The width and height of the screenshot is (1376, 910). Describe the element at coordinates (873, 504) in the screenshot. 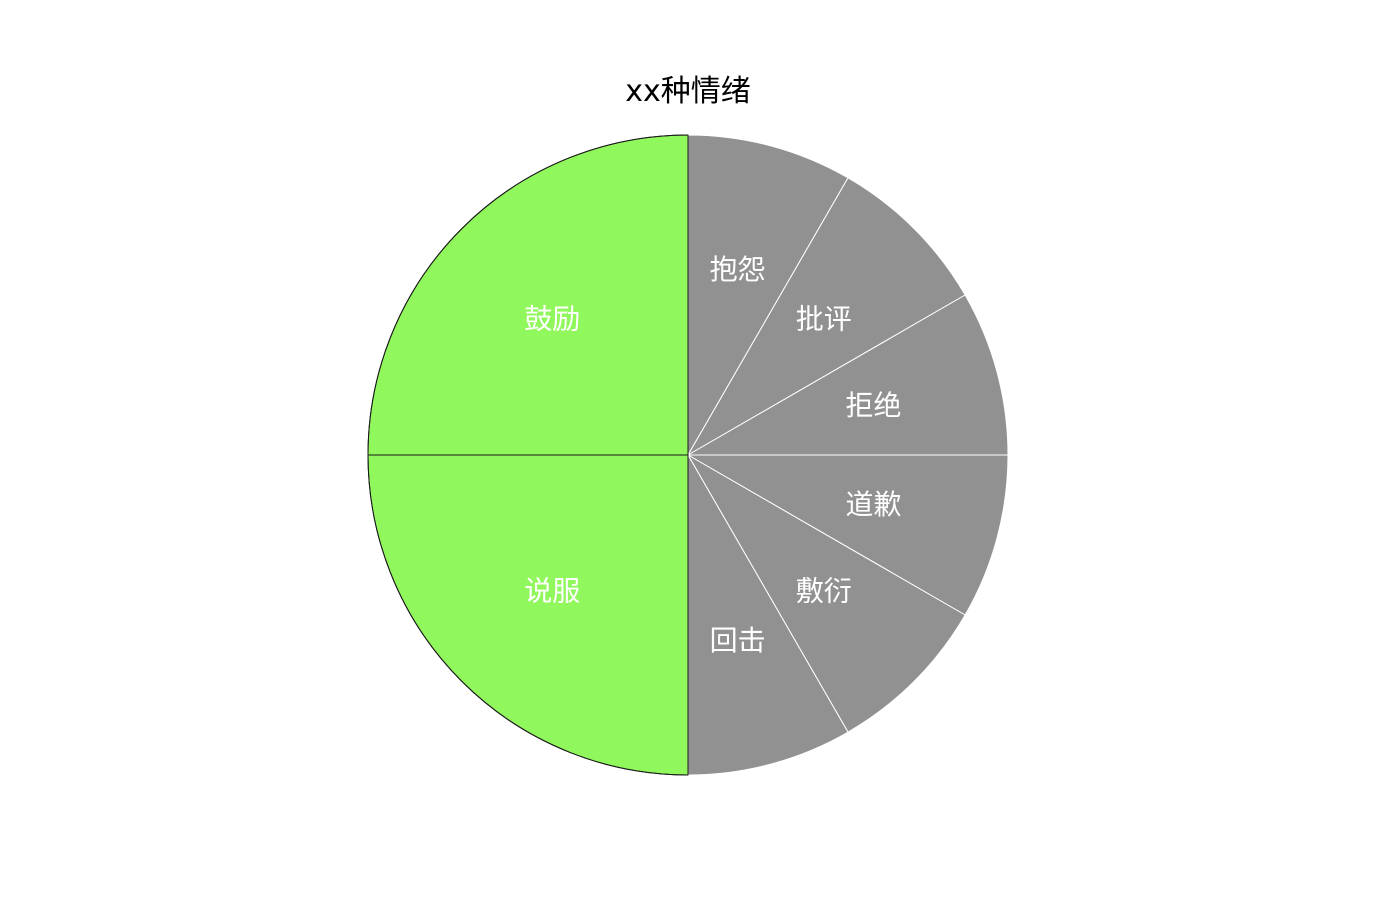

I see `slice-label: 道歉` at that location.